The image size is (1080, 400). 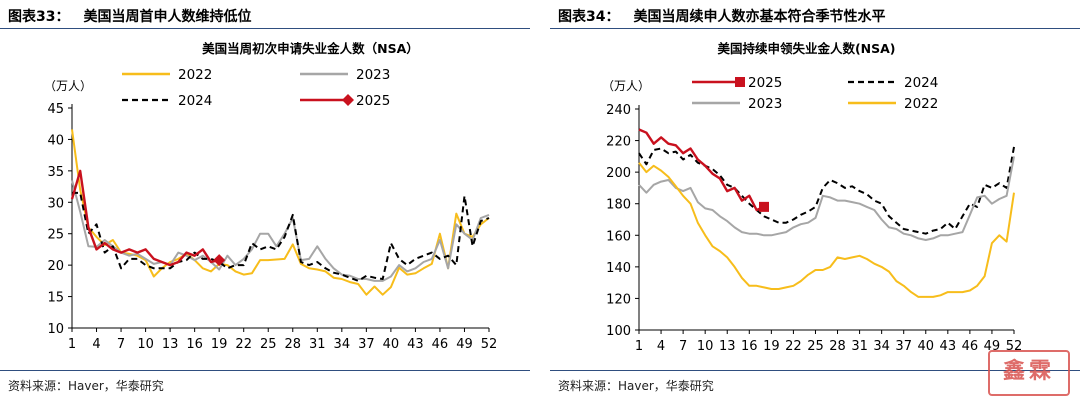 I want to click on right-chart-title: 美国持续申领失业金人数(NSA), so click(x=806, y=48).